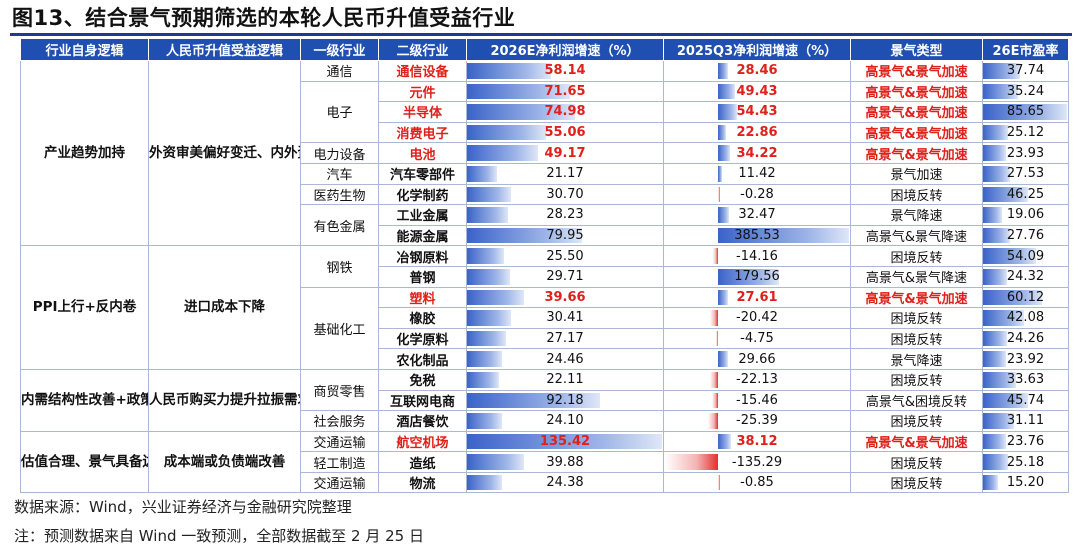 This screenshot has height=552, width=1080. Describe the element at coordinates (1025, 483) in the screenshot. I see `pe-26e-value: 15.20` at that location.